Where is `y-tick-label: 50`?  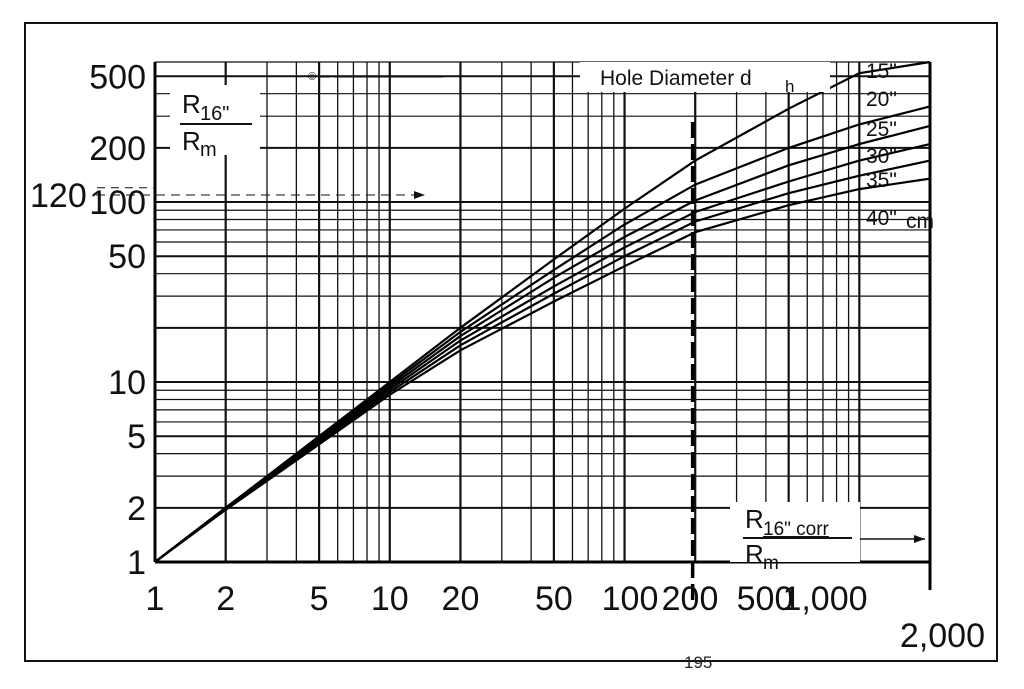
y-tick-label: 50 is located at coordinates (127, 257).